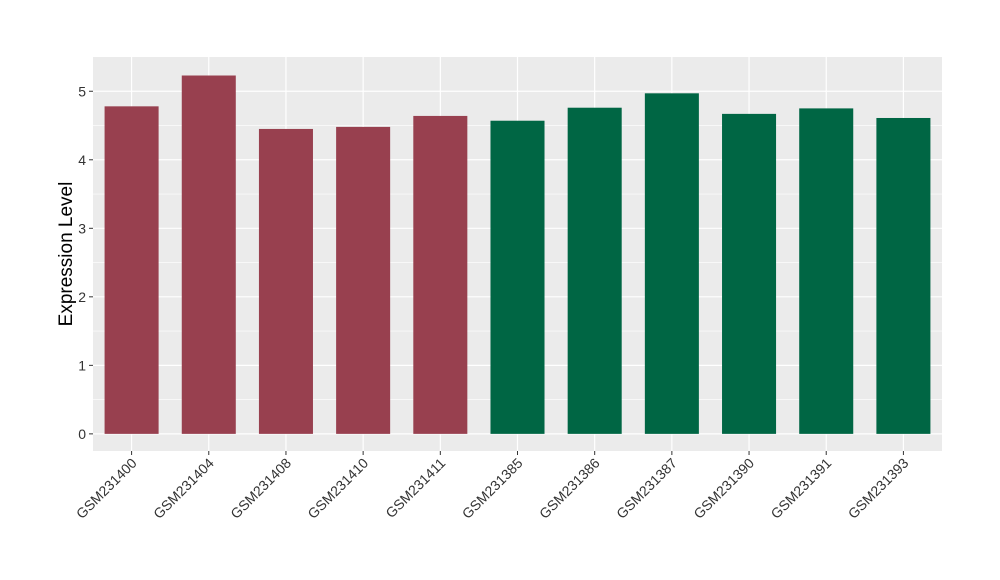 The height and width of the screenshot is (580, 1000). I want to click on x-tick-label: GSM231390, so click(723, 488).